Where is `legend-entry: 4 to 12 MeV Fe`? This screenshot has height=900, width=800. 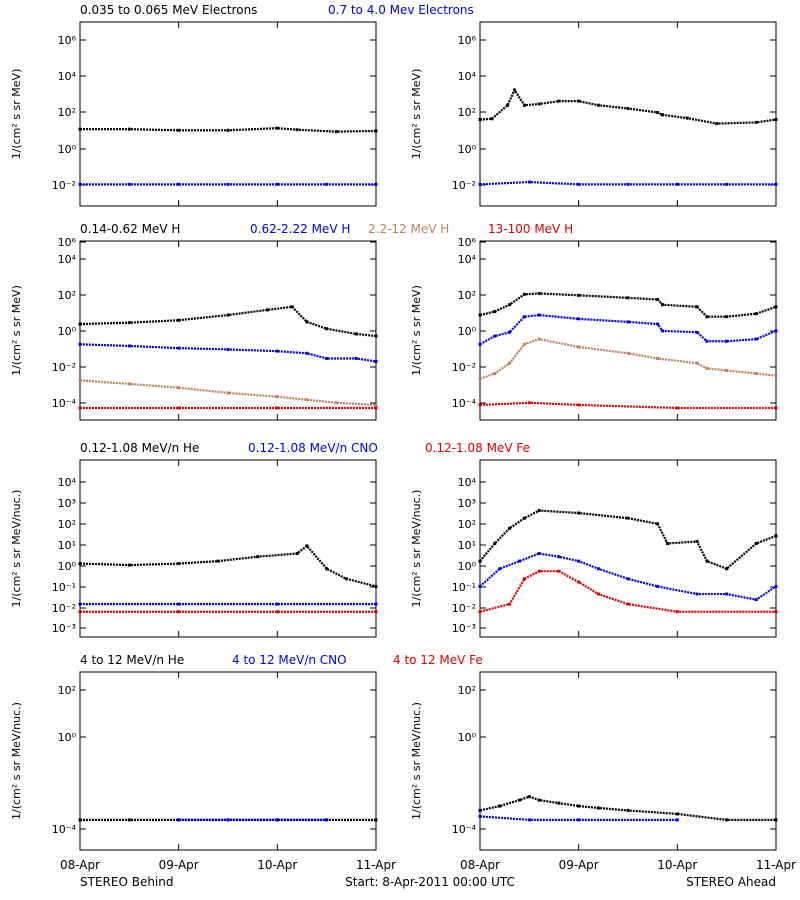 legend-entry: 4 to 12 MeV Fe is located at coordinates (438, 660).